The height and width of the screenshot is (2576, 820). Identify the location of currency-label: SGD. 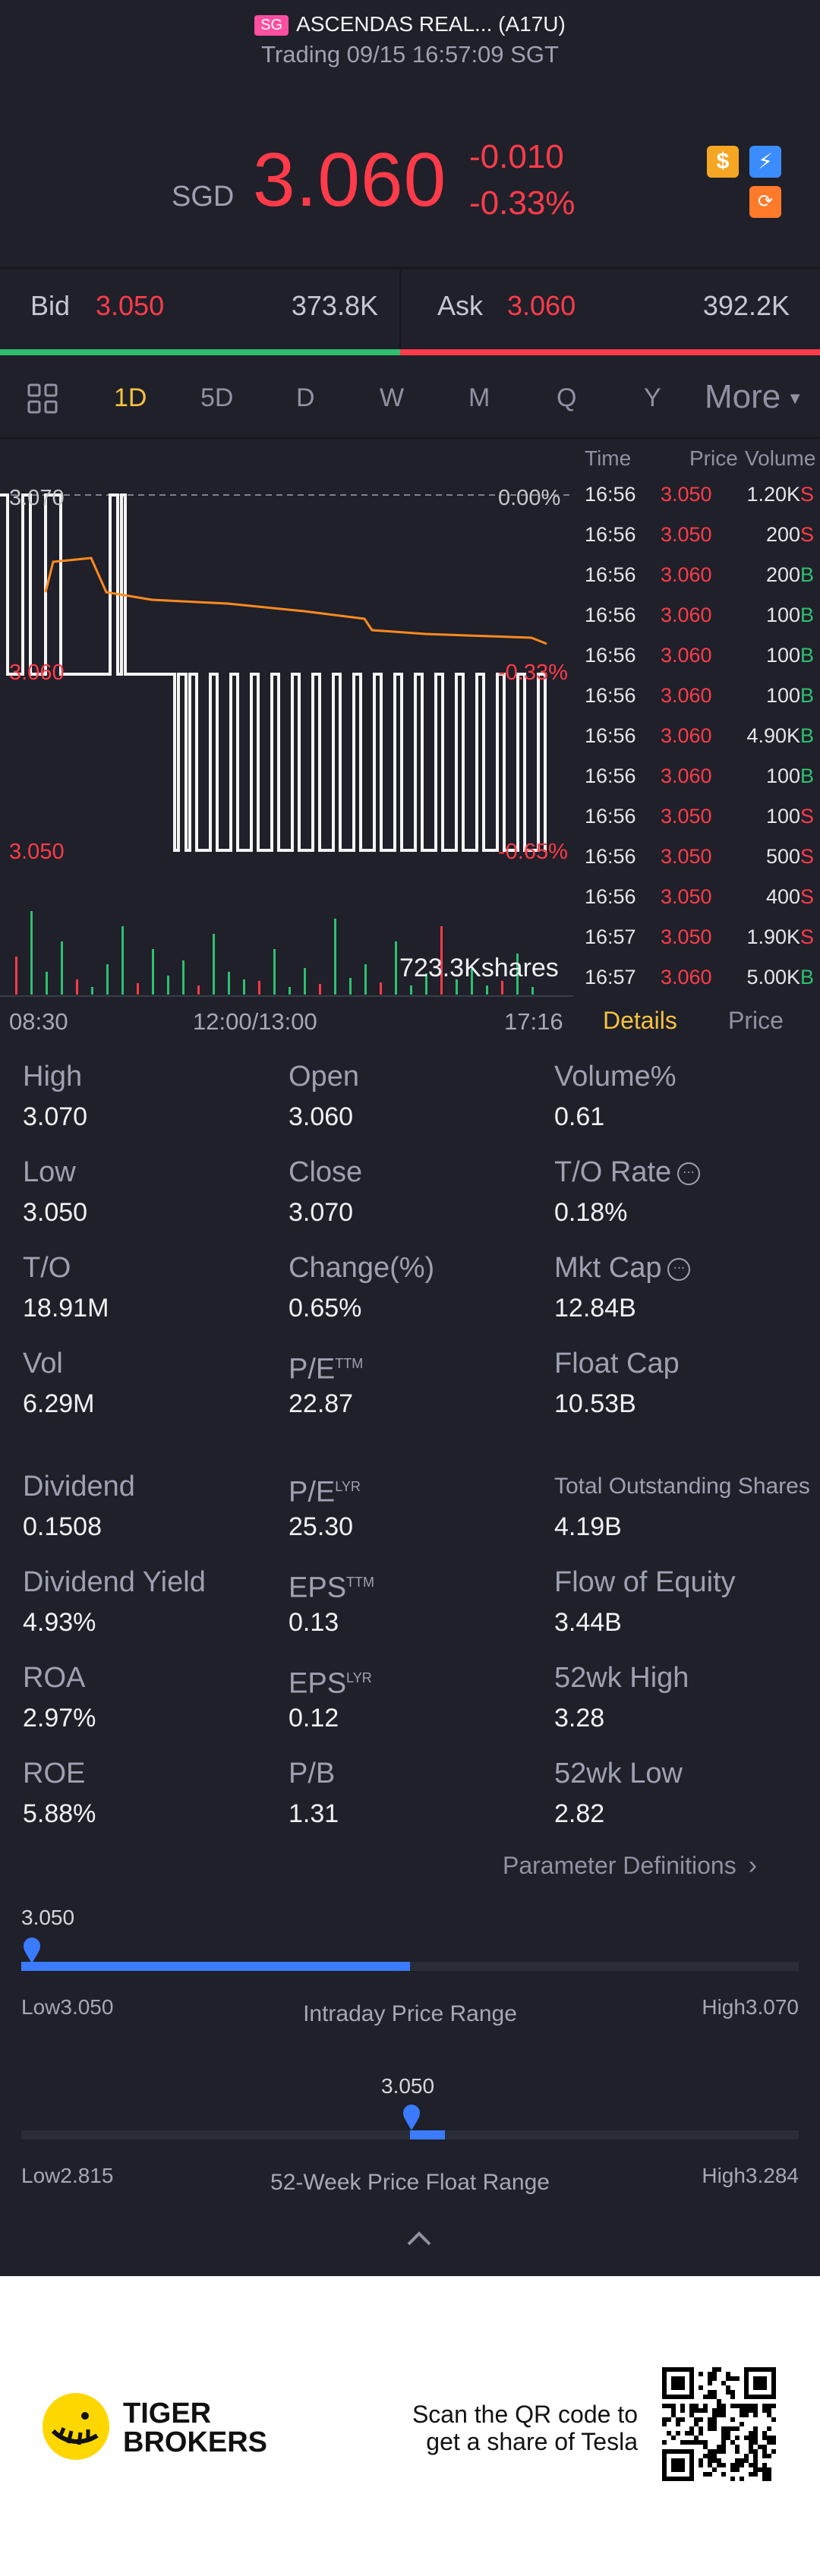
(204, 197).